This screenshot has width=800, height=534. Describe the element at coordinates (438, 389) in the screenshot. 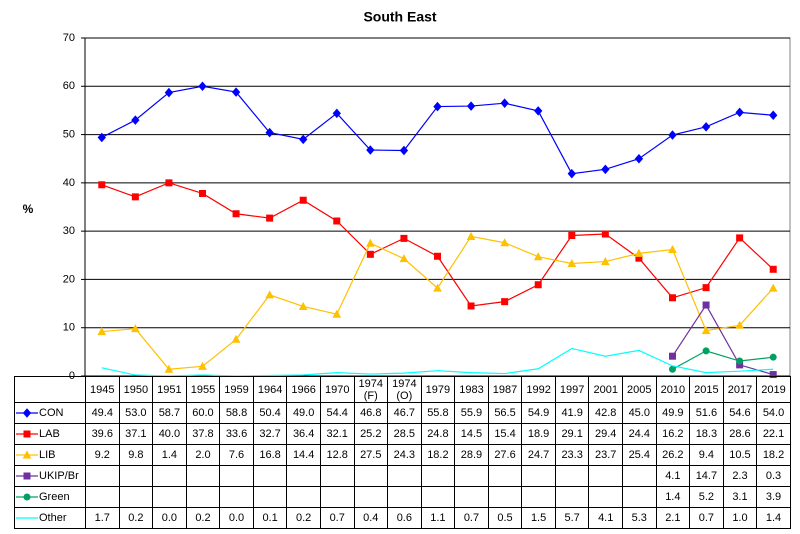

I see `x-tick-label: 1979` at that location.